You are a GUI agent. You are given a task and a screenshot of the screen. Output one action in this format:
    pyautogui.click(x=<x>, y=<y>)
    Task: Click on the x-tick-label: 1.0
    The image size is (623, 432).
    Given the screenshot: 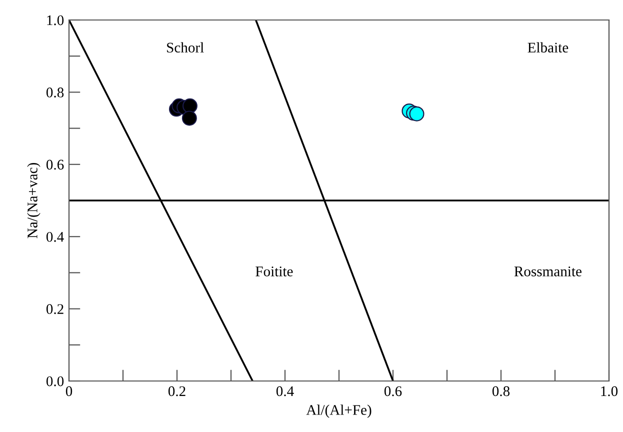 What is the action you would take?
    pyautogui.click(x=609, y=391)
    